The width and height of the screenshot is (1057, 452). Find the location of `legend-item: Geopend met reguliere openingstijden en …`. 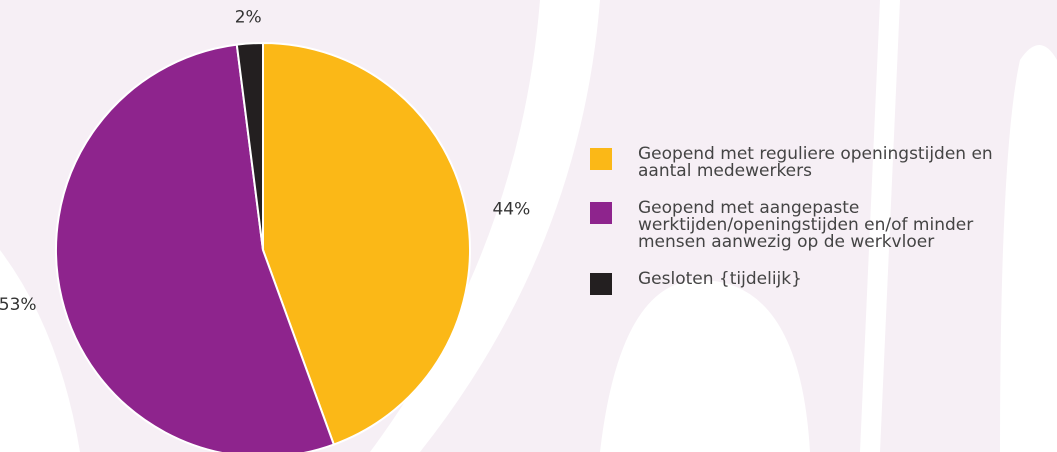

legend-item: Geopend met reguliere openingstijden en … is located at coordinates (820, 163).